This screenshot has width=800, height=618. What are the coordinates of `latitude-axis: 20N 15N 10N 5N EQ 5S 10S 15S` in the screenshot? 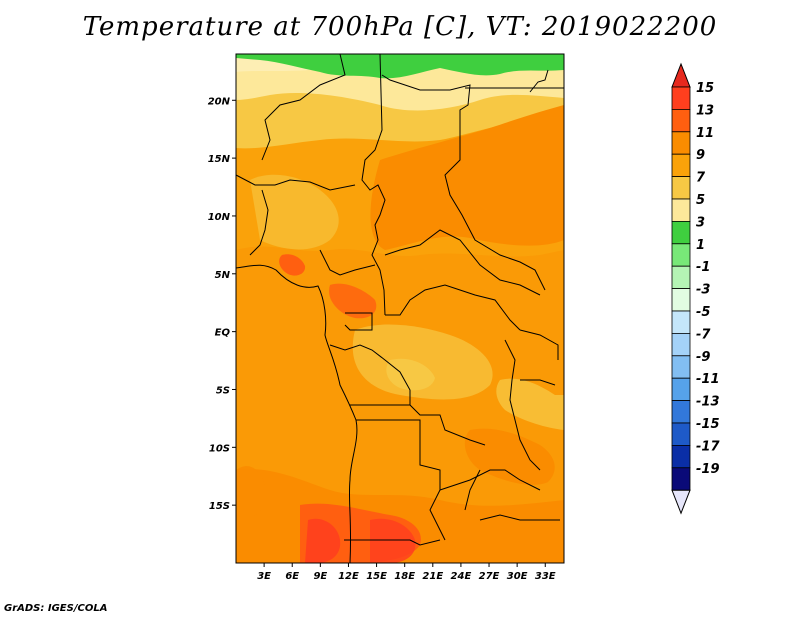 It's located at (222, 304).